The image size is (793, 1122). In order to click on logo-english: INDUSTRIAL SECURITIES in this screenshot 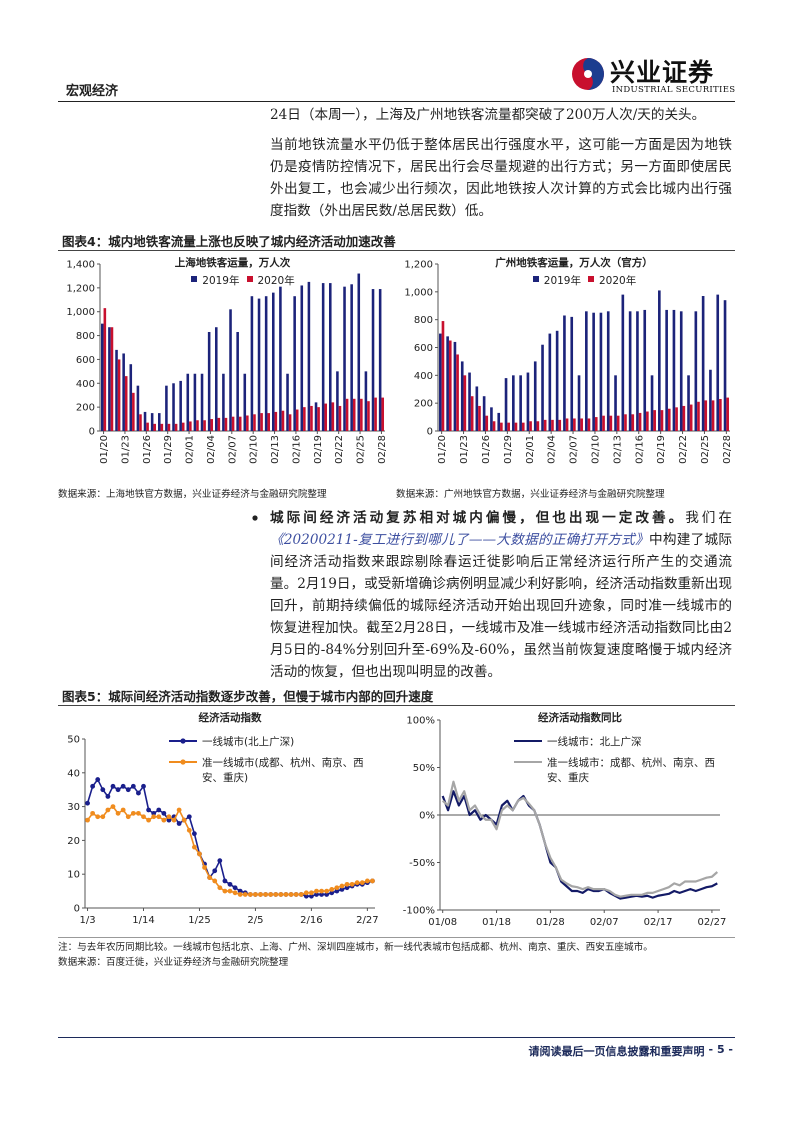, I will do `click(674, 90)`.